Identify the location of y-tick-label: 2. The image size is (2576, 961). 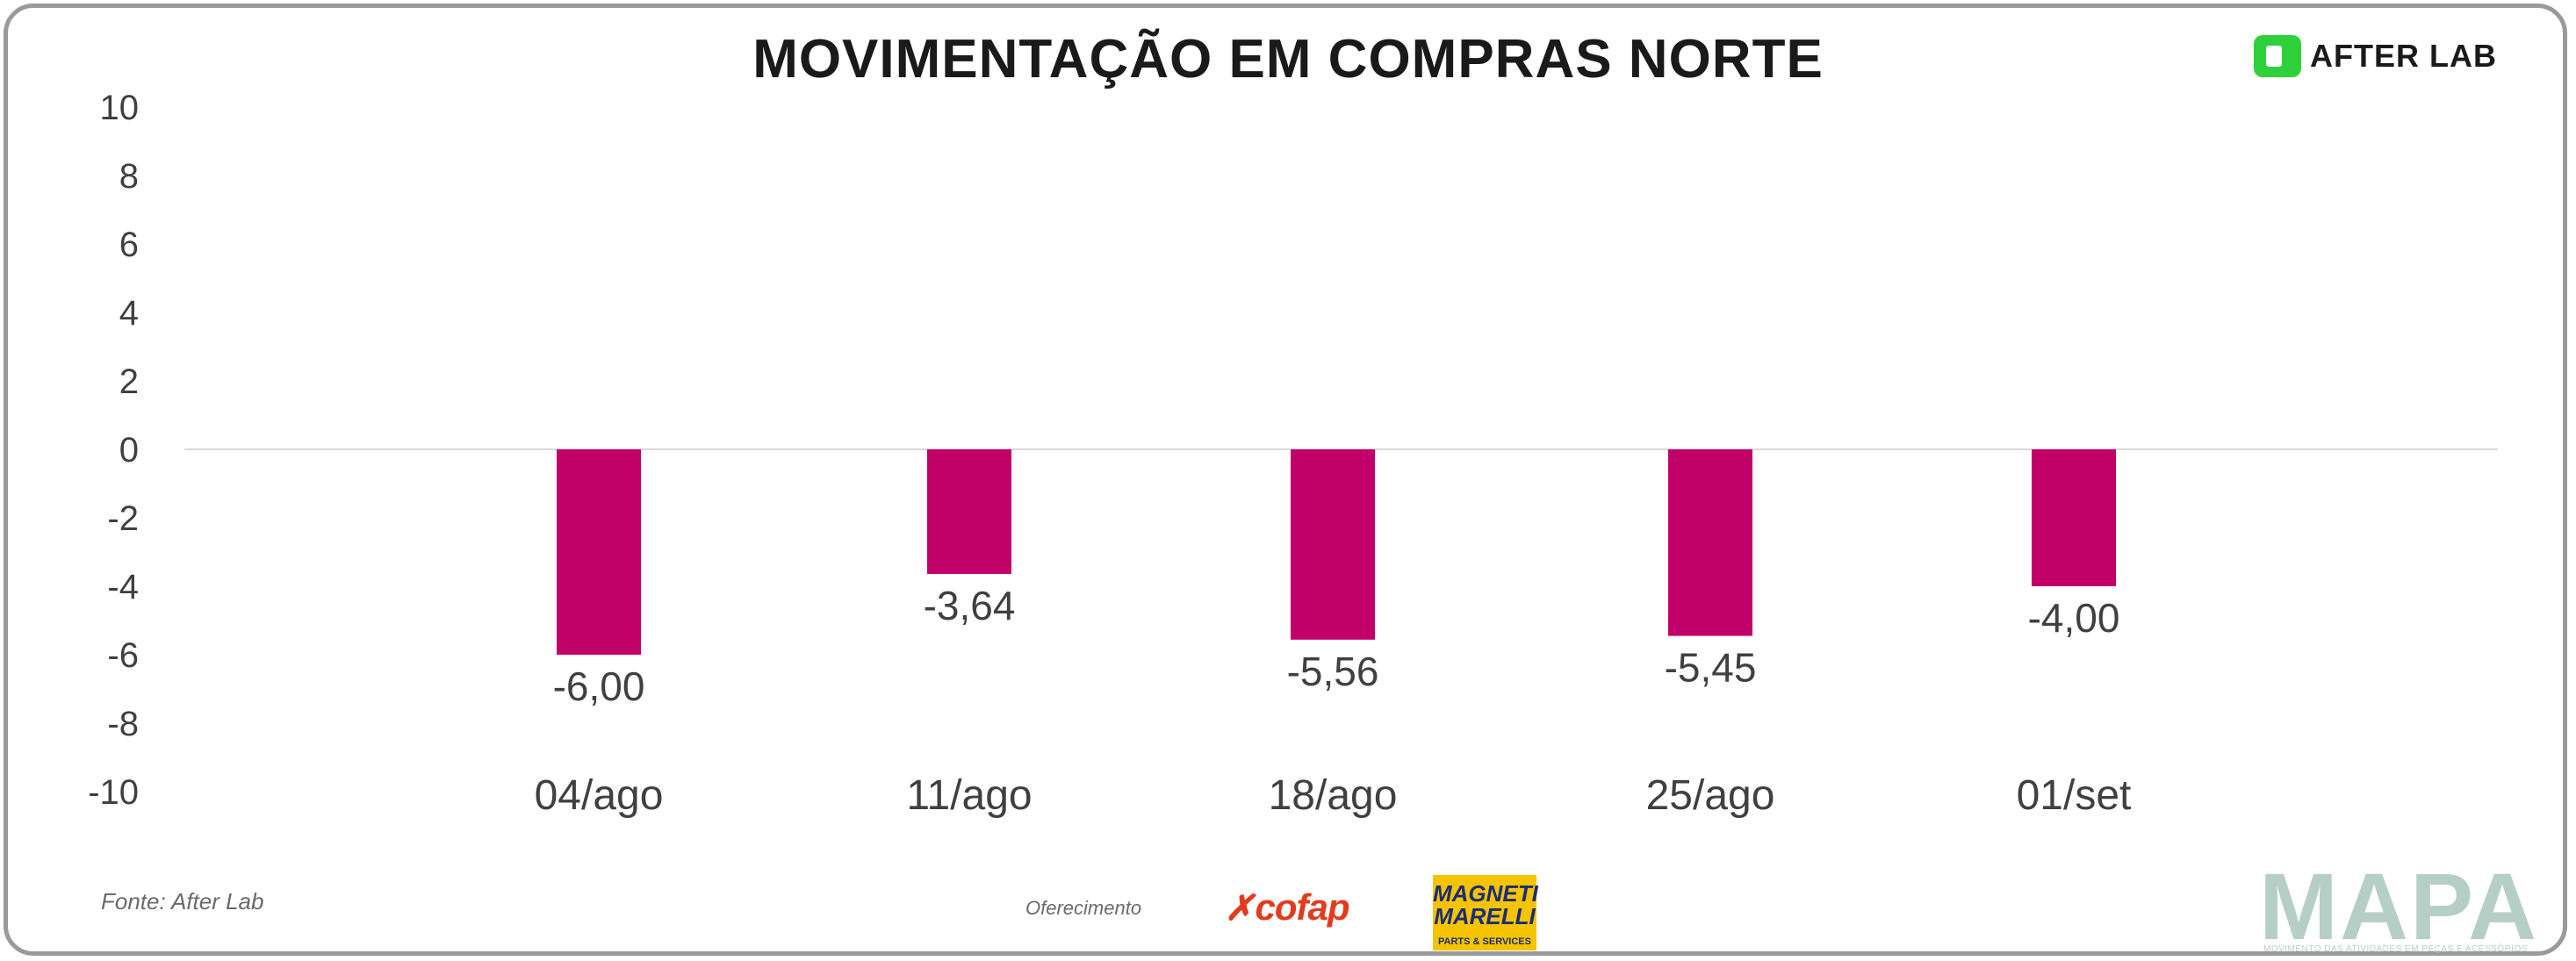
(129, 381).